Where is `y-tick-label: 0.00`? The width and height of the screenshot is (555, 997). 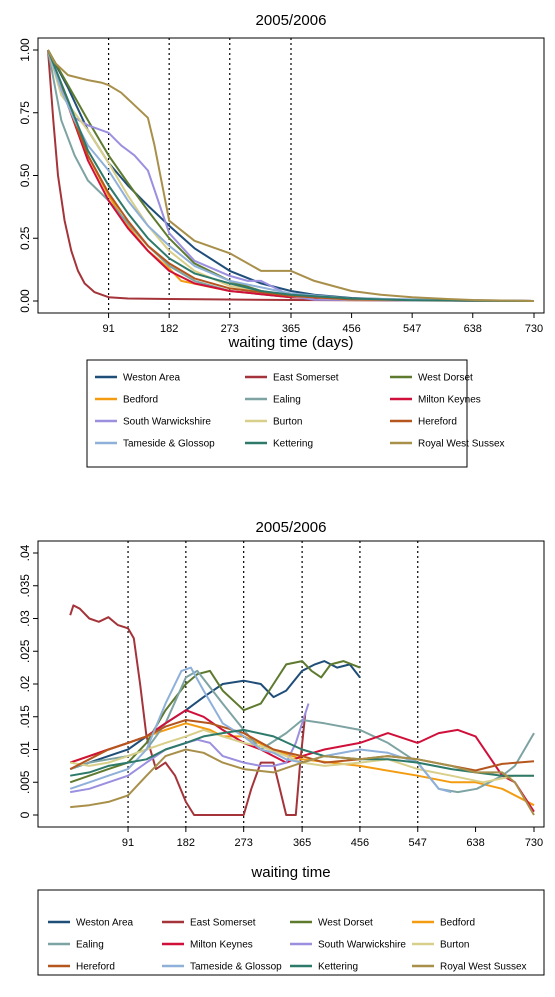
y-tick-label: 0.00 is located at coordinates (25, 301).